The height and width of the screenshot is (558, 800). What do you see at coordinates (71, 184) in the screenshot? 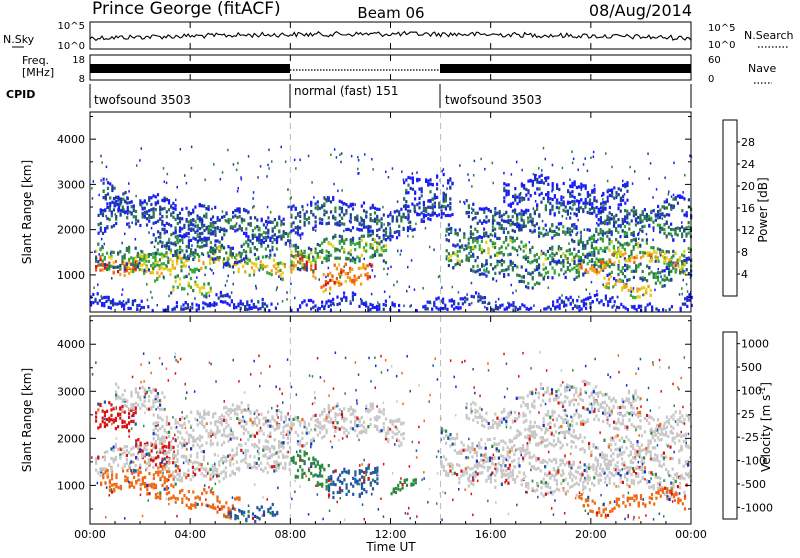
I see `y-tick-label: 3000` at bounding box center [71, 184].